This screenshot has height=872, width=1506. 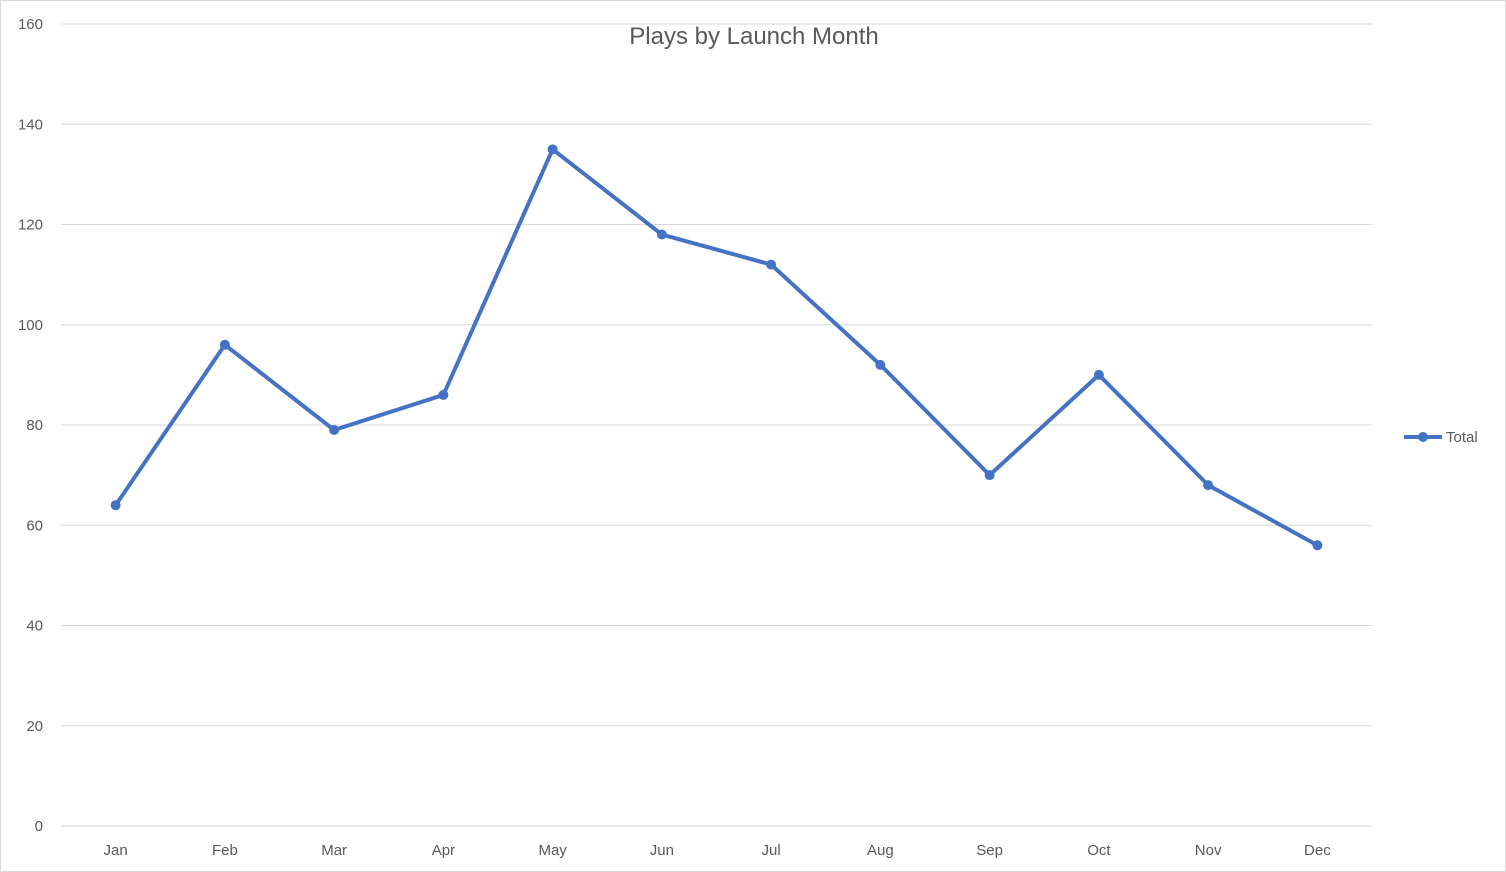 What do you see at coordinates (990, 475) in the screenshot?
I see `data-point-sep` at bounding box center [990, 475].